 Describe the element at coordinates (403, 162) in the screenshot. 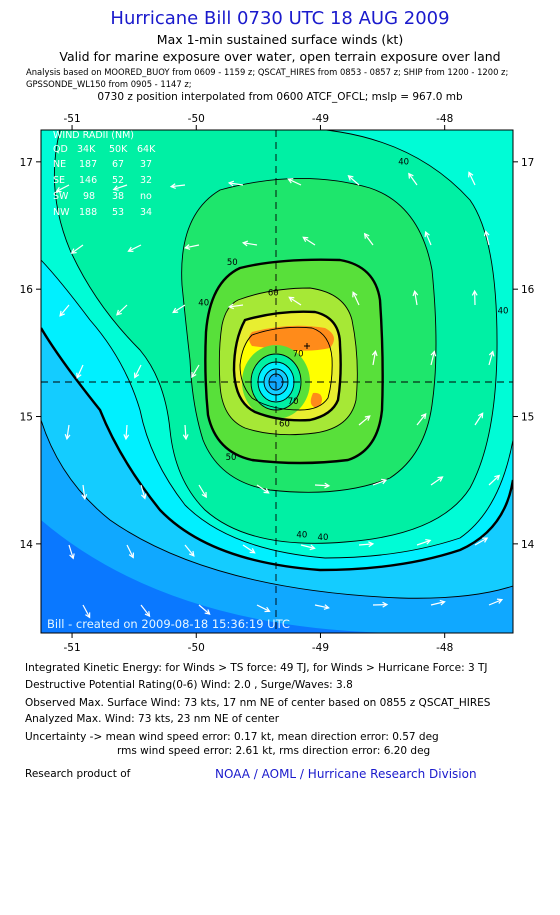

I see `contour-label: 40` at that location.